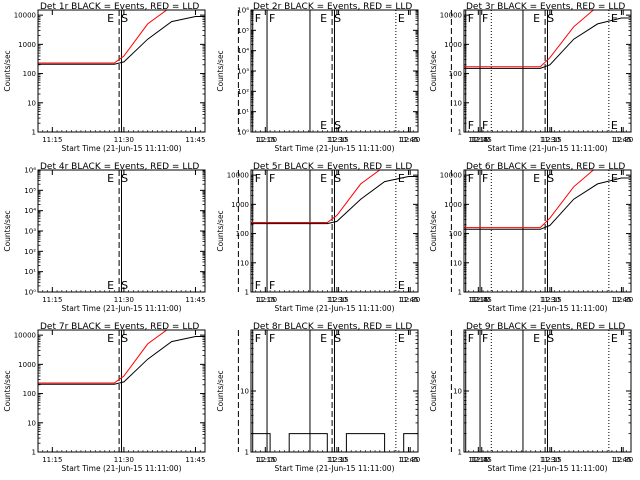  Describe the element at coordinates (124, 285) in the screenshot. I see `event-label-bottom: S` at that location.